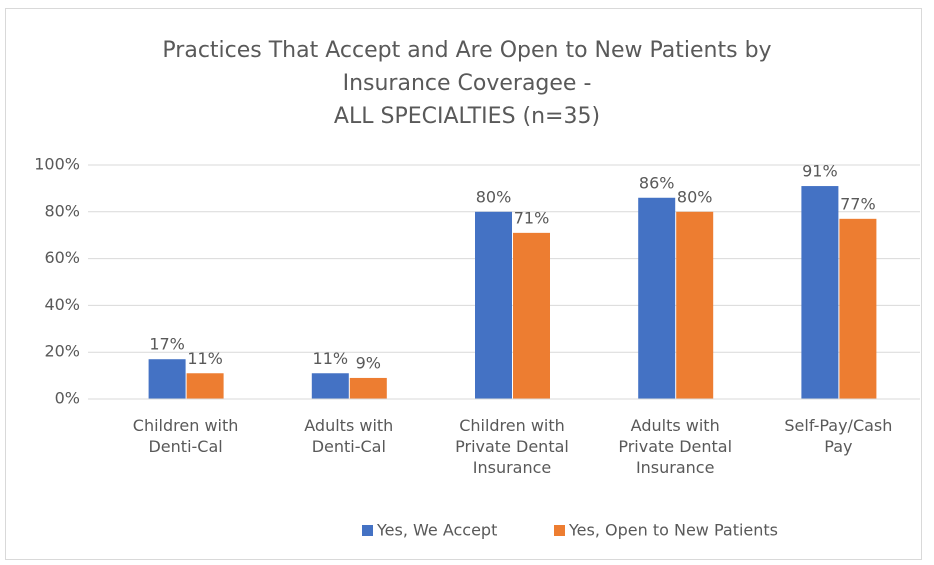  I want to click on data-label: 91%, so click(820, 171).